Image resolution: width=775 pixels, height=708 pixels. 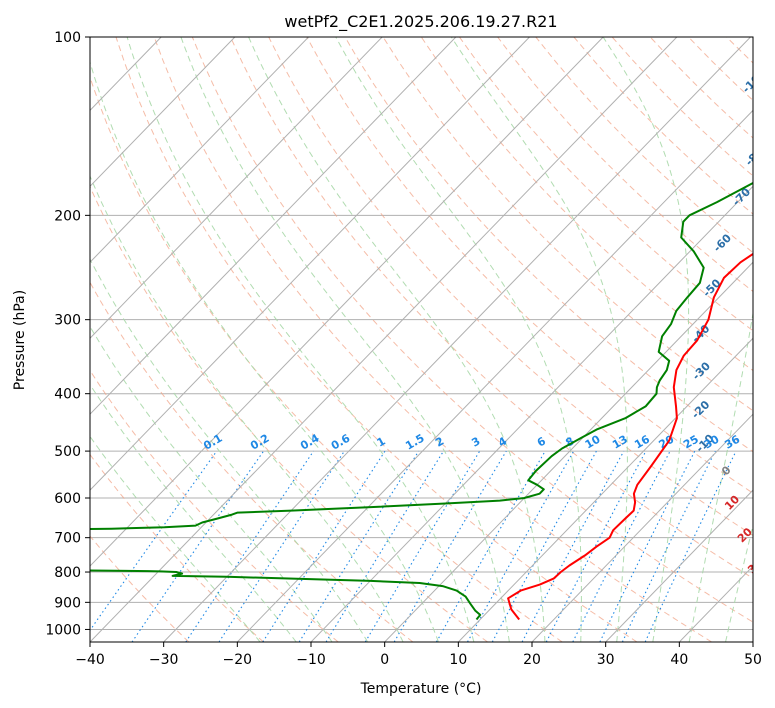 I want to click on y-tick-label: 900, so click(x=67, y=603).